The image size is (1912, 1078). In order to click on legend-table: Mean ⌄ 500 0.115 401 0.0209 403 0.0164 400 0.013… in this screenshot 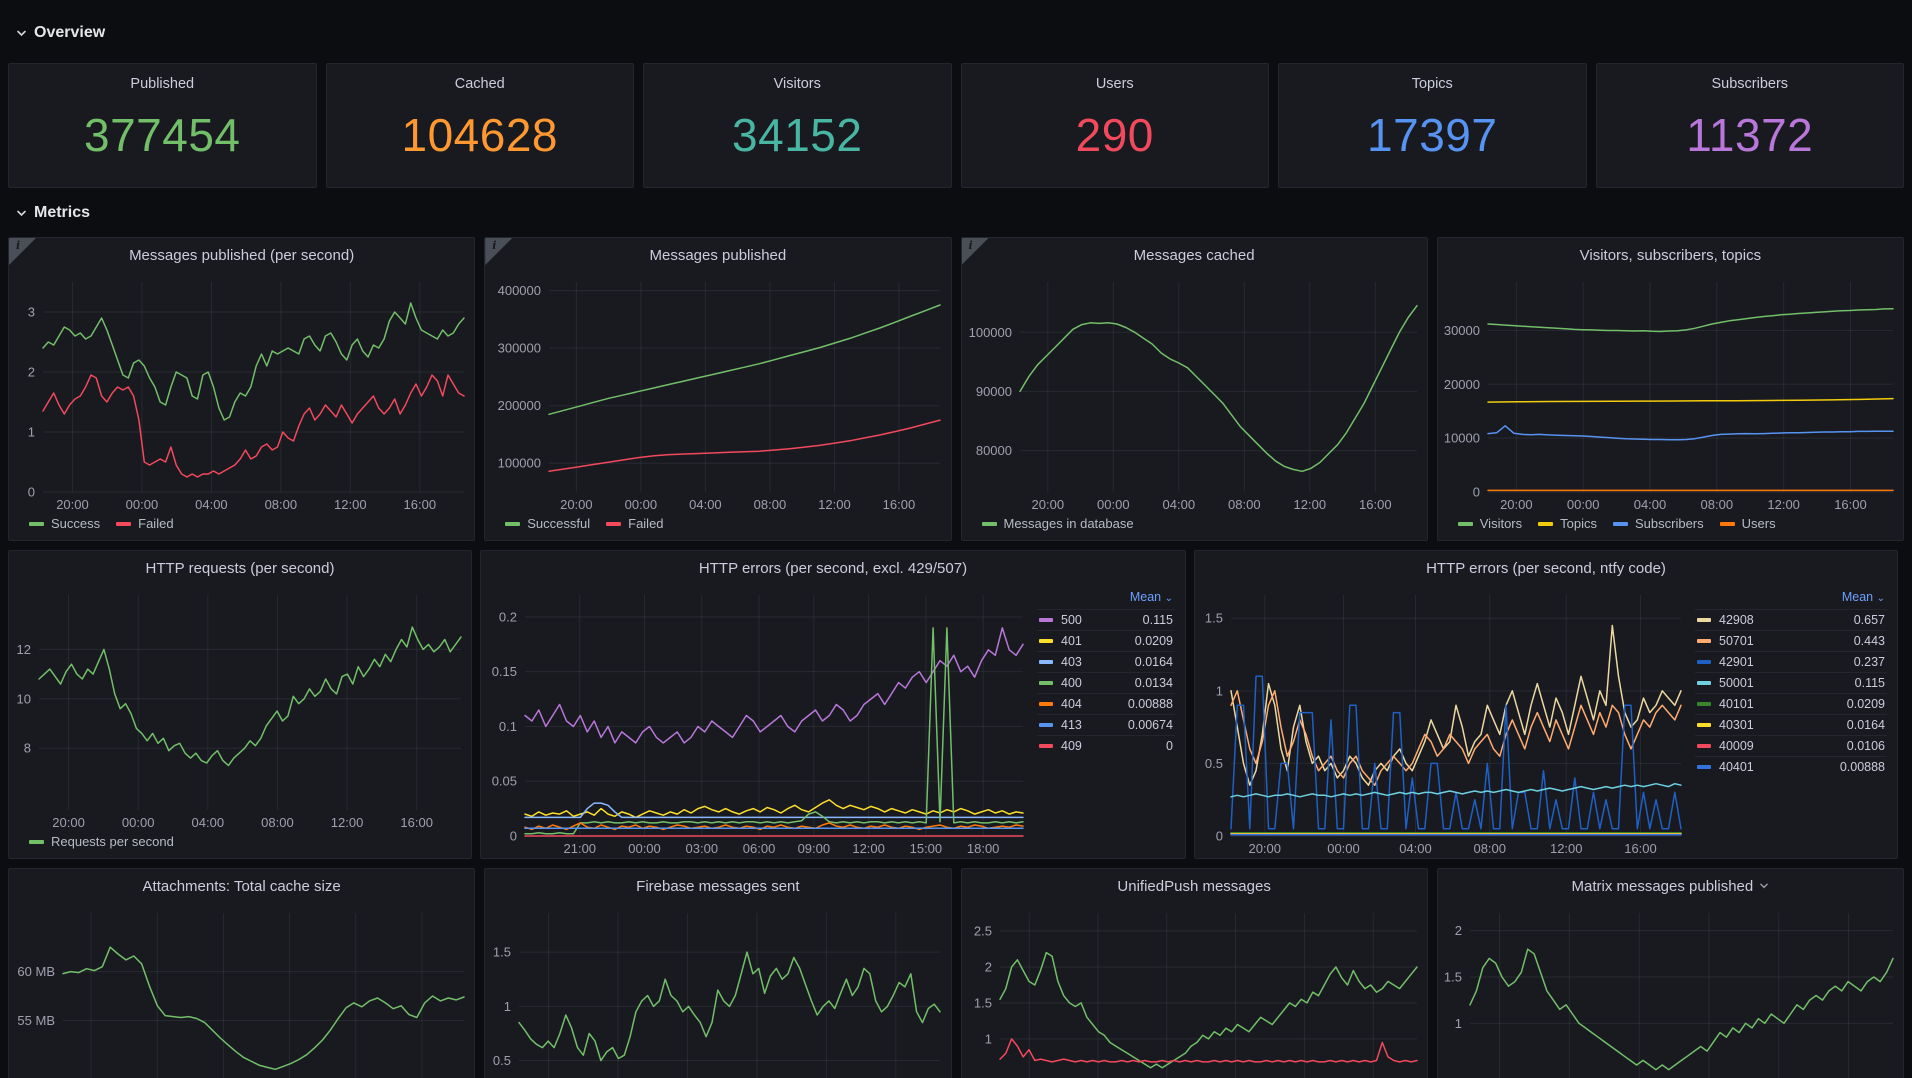, I will do `click(1109, 721)`.